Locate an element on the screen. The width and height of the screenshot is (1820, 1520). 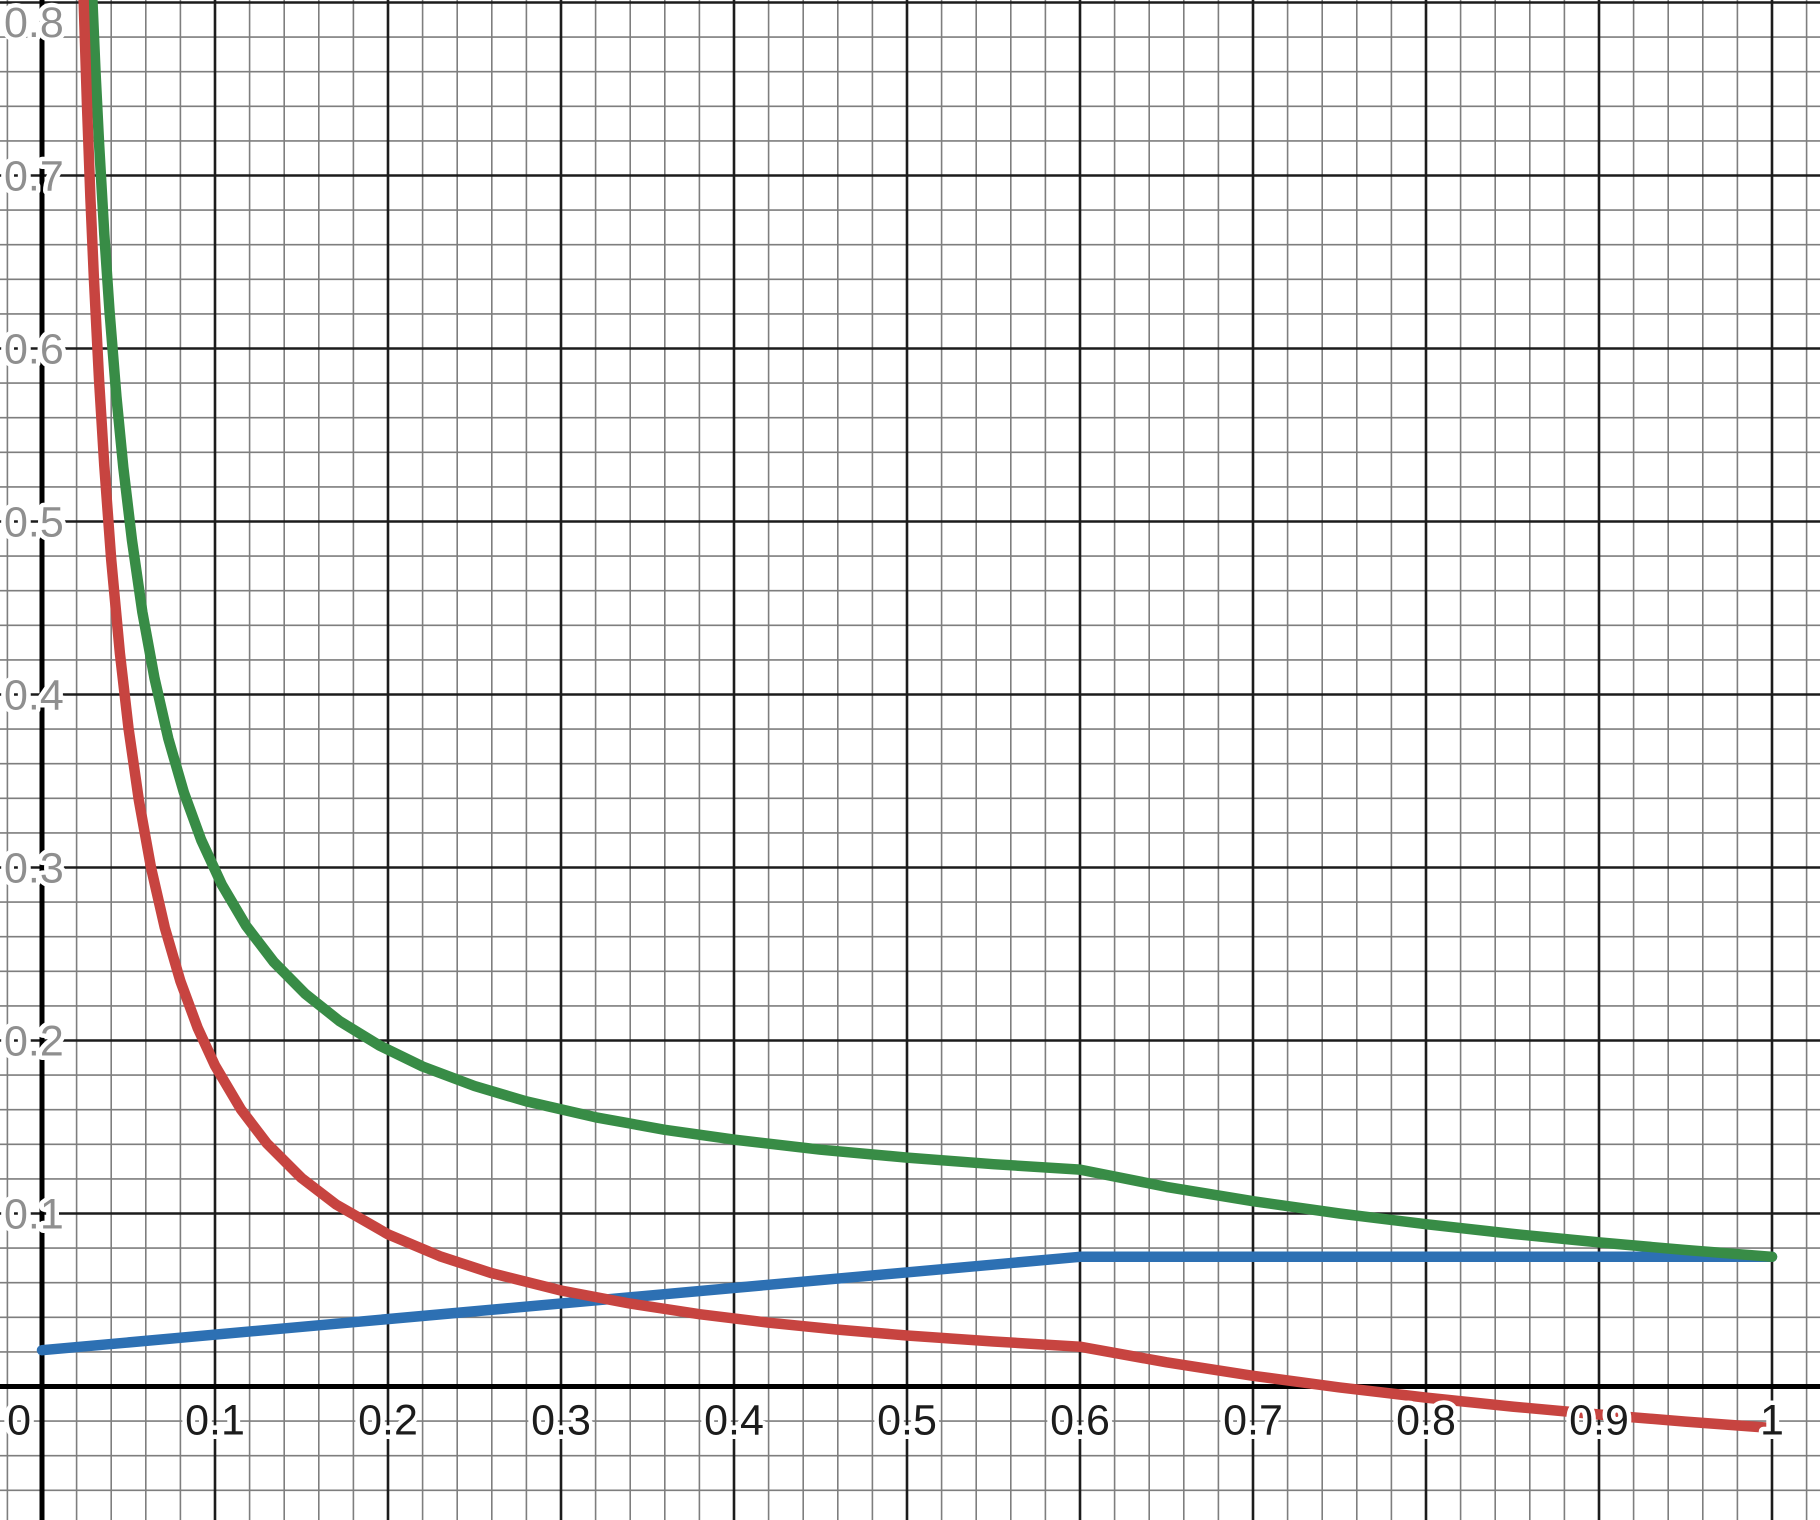
x-tick-label-0.8: 0.8 is located at coordinates (1426, 1421).